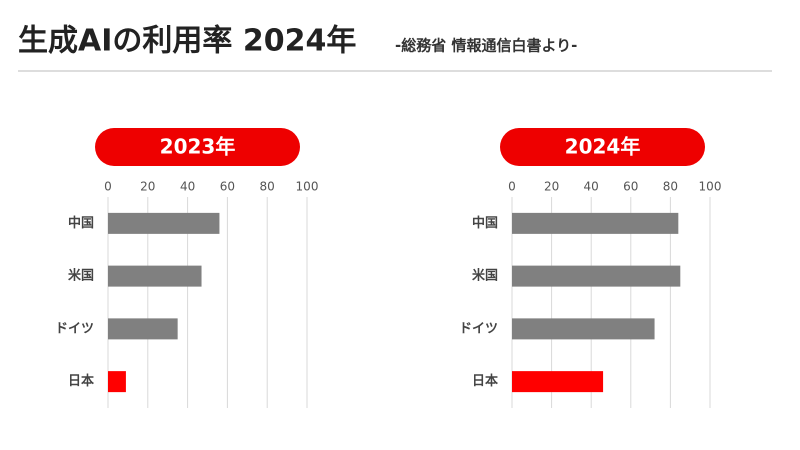 The width and height of the screenshot is (800, 450). I want to click on page-title: 生成AIの利用率 2024年, so click(187, 41).